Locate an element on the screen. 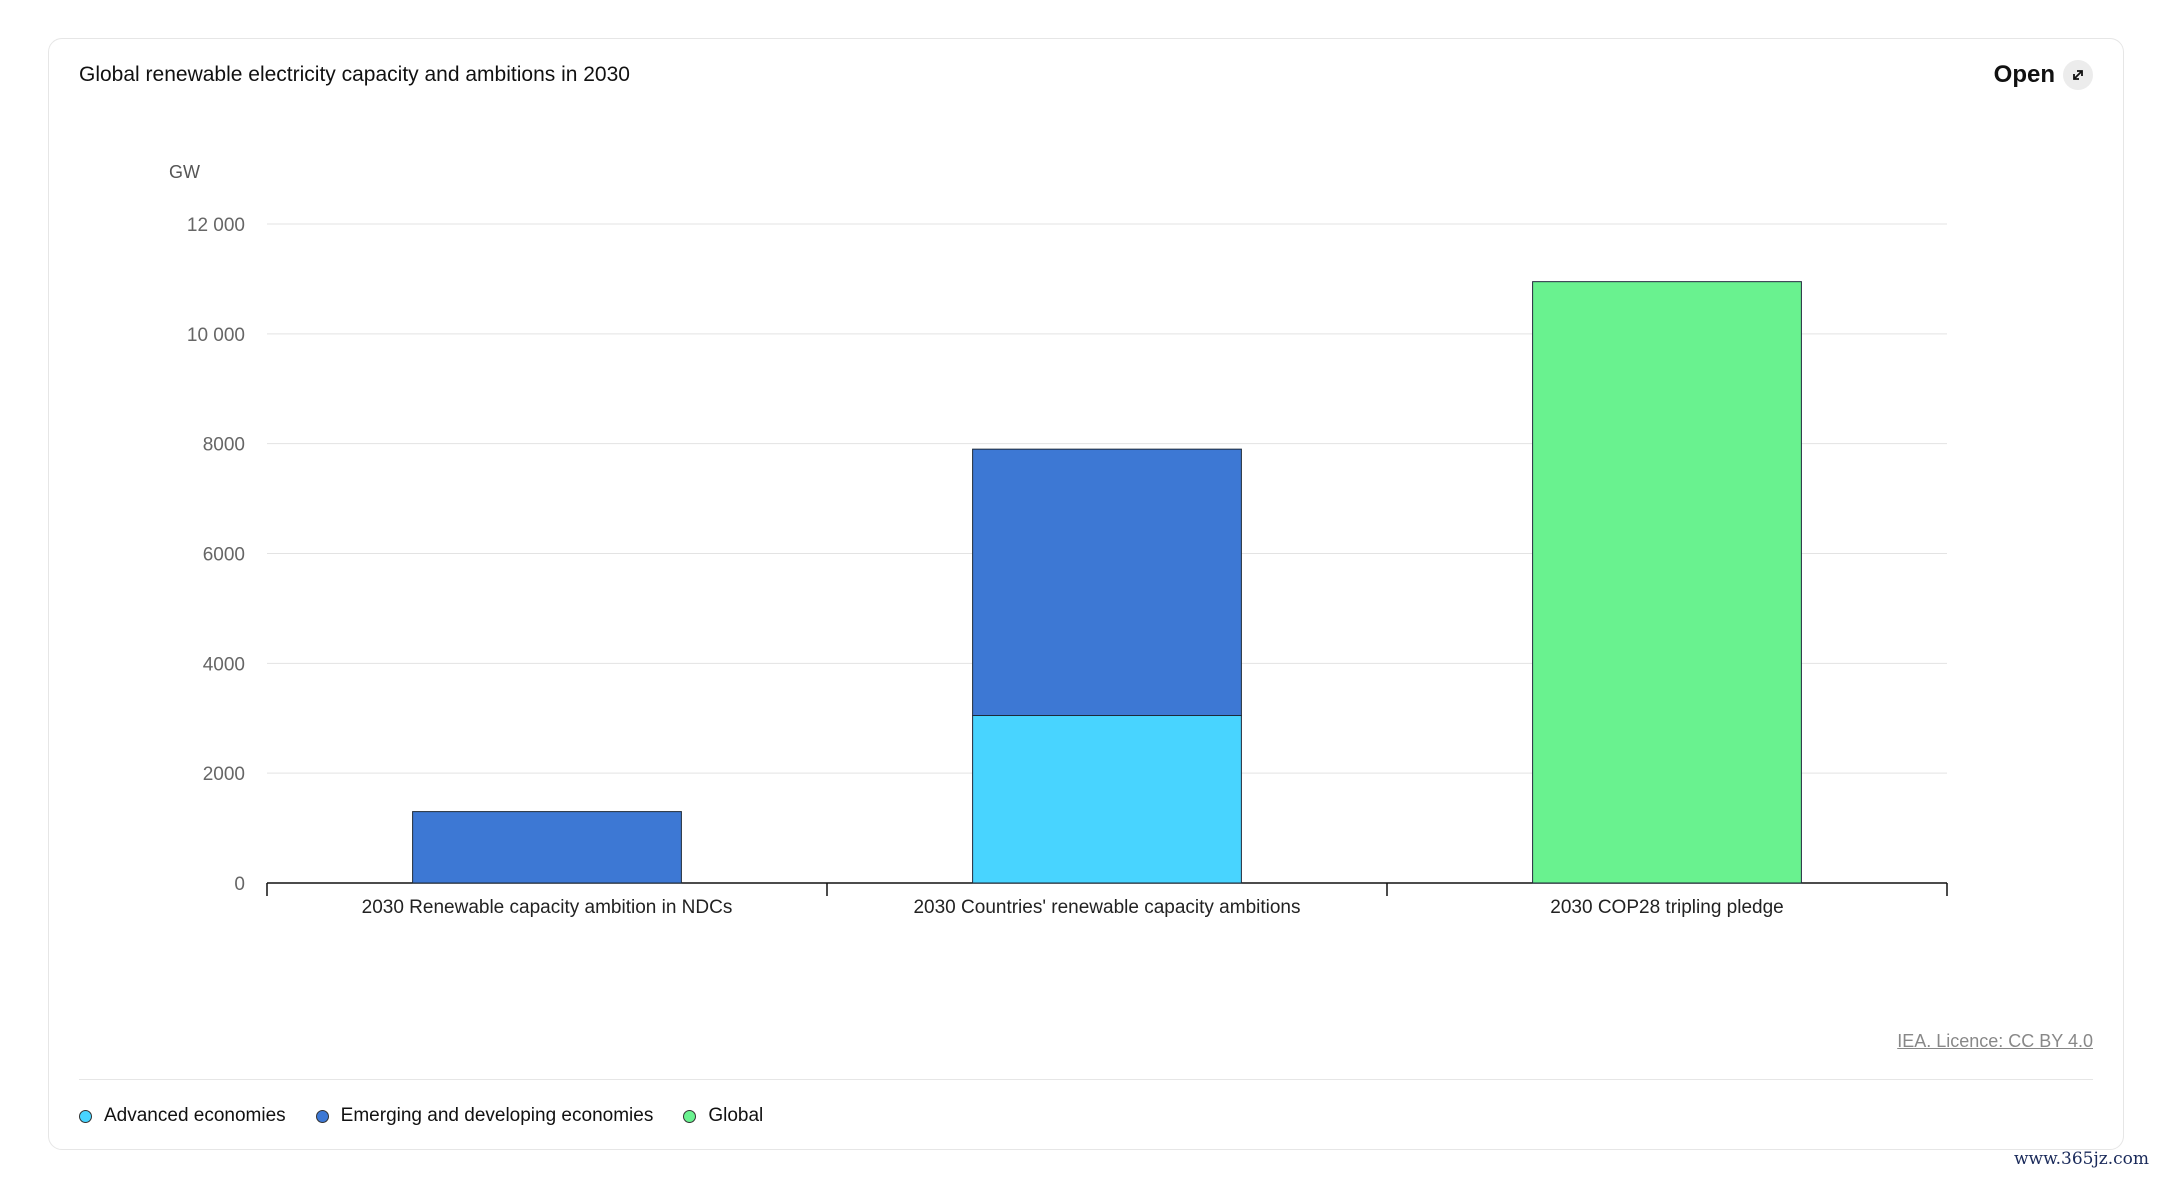 This screenshot has width=2161, height=1177. legend-item-global: Global is located at coordinates (723, 1116).